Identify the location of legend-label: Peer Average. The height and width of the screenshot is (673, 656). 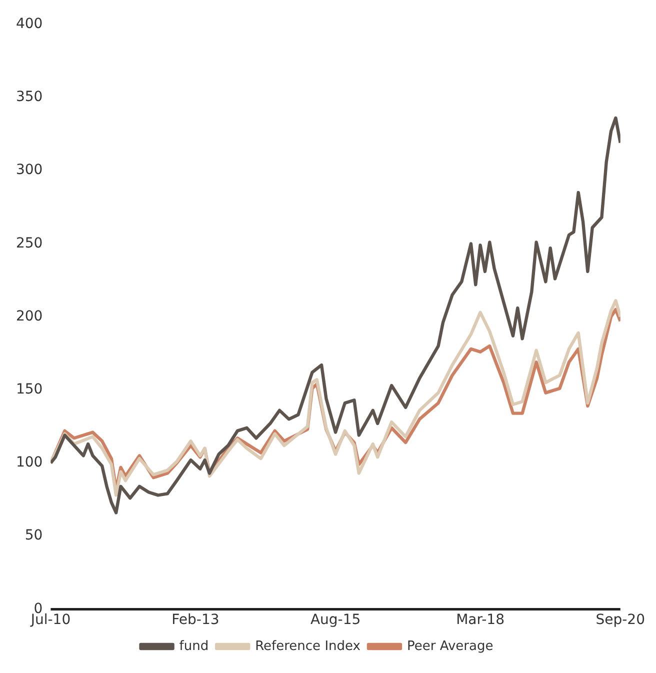
(450, 646).